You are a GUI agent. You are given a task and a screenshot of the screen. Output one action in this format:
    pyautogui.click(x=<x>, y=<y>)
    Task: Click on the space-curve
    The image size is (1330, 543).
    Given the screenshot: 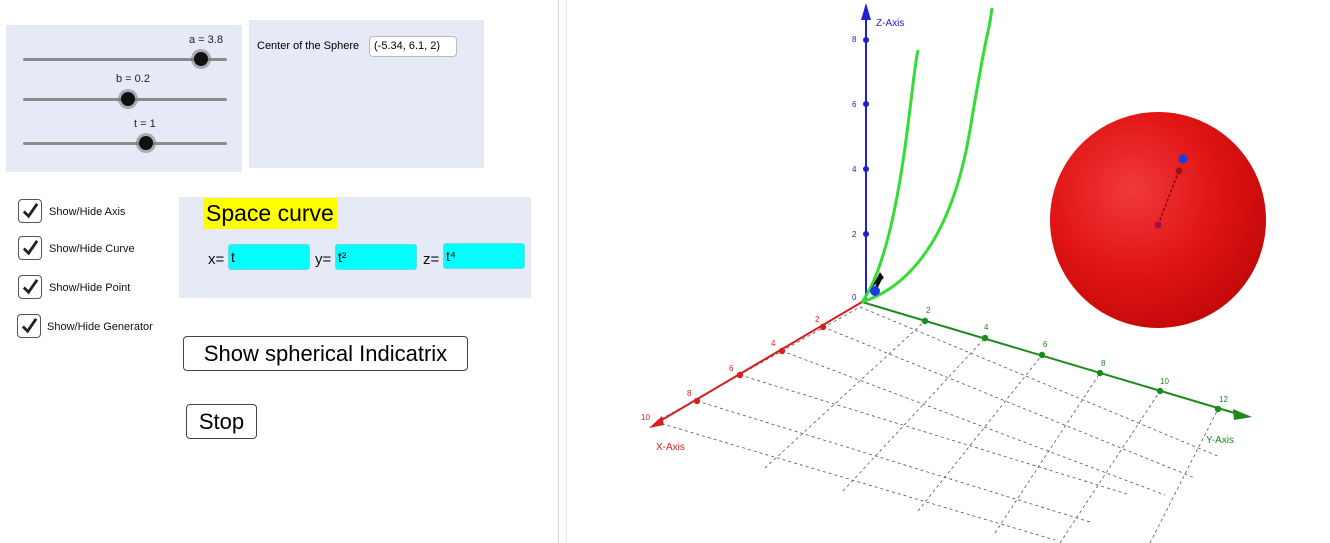 What is the action you would take?
    pyautogui.click(x=927, y=155)
    